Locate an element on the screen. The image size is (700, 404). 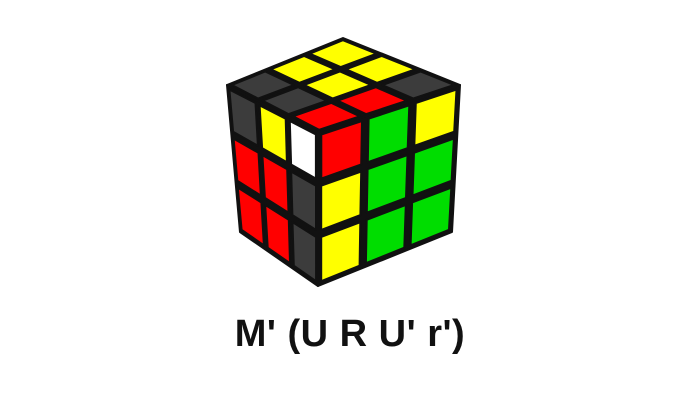
cube-top-face is located at coordinates (343, 85).